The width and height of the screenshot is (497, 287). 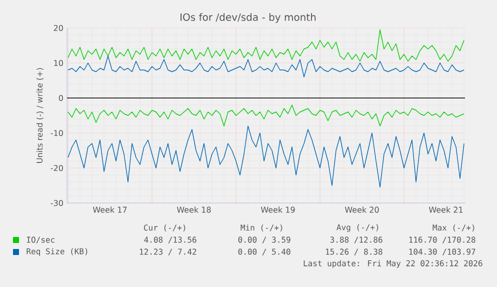 What do you see at coordinates (248, 18) in the screenshot?
I see `chart-title: IOs for /dev/sda - by month` at bounding box center [248, 18].